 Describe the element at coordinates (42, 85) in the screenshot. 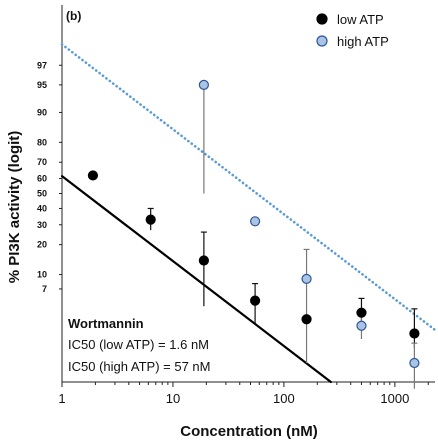

I see `y-tick-label: 95` at that location.